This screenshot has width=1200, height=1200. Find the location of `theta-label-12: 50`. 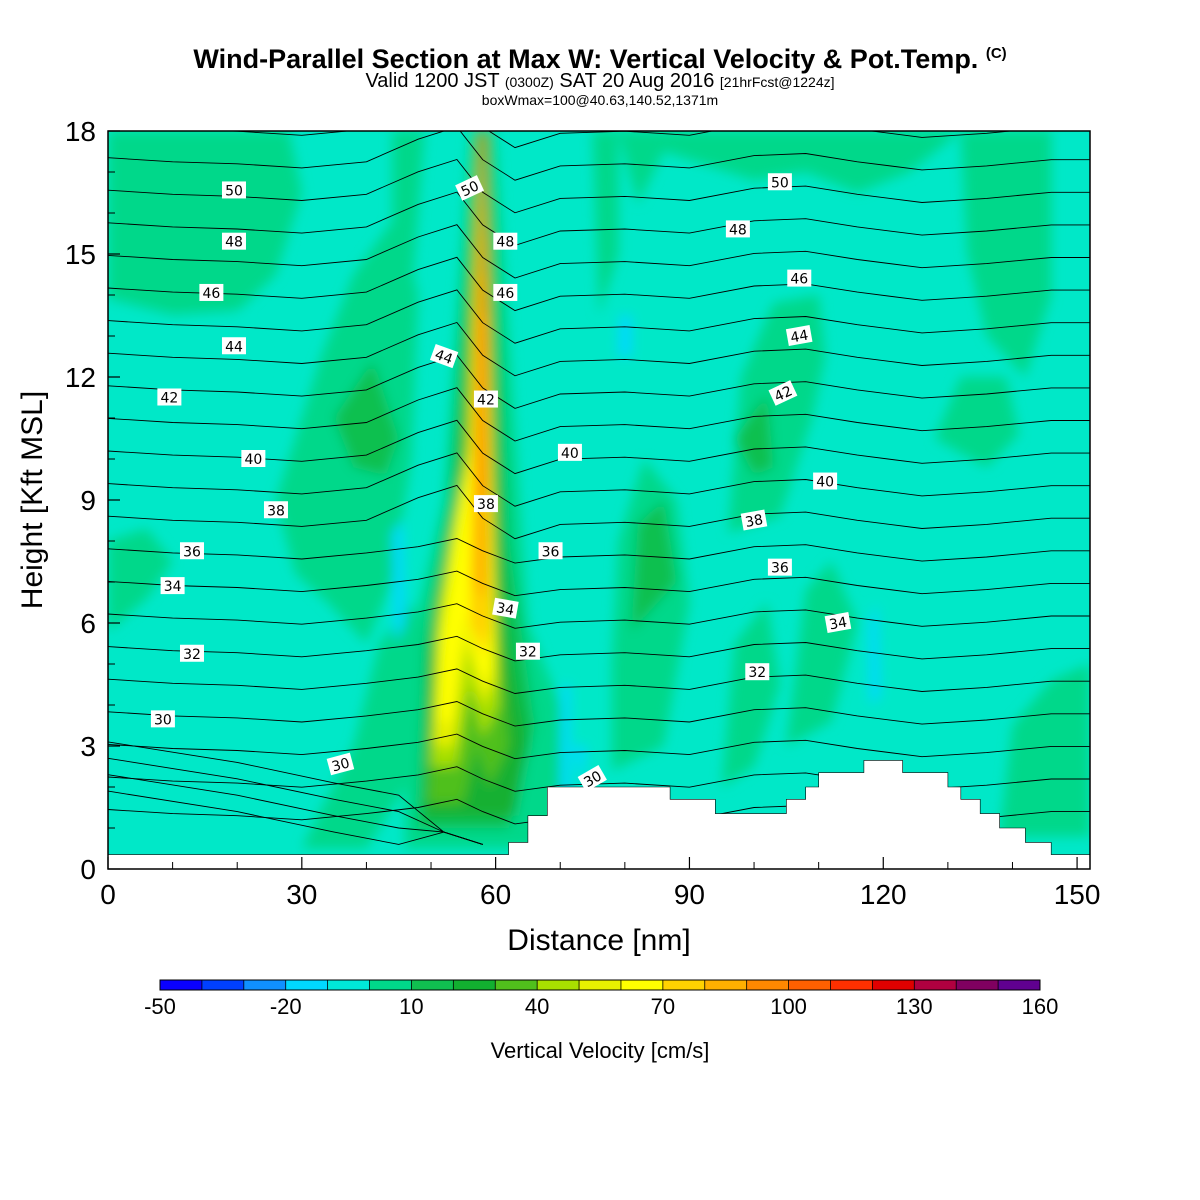

theta-label-12: 50 is located at coordinates (470, 188).